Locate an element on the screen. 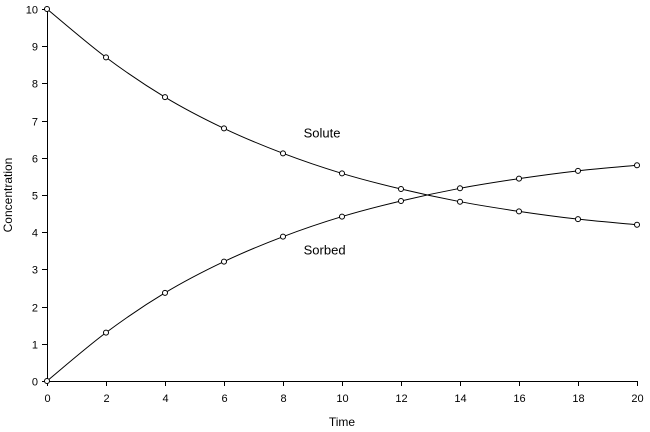 Image resolution: width=650 pixels, height=432 pixels. y-tick-label: 3 is located at coordinates (35, 271).